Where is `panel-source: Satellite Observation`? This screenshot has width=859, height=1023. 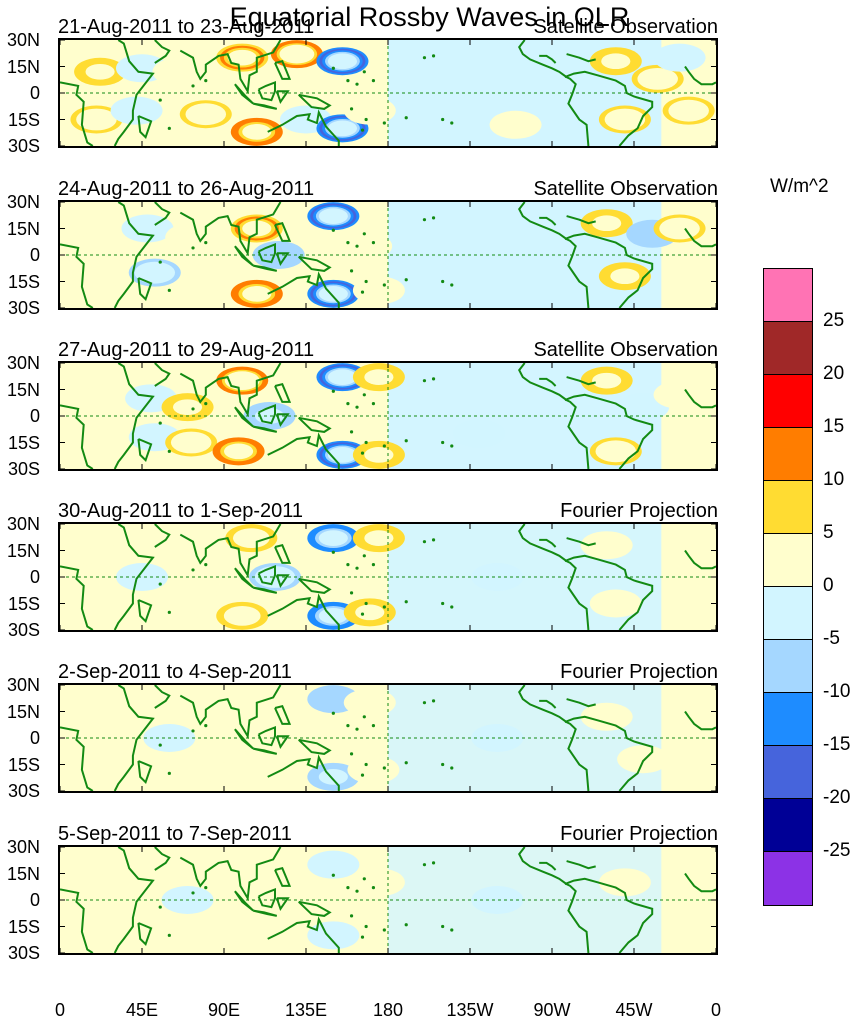
panel-source: Satellite Observation is located at coordinates (625, 350).